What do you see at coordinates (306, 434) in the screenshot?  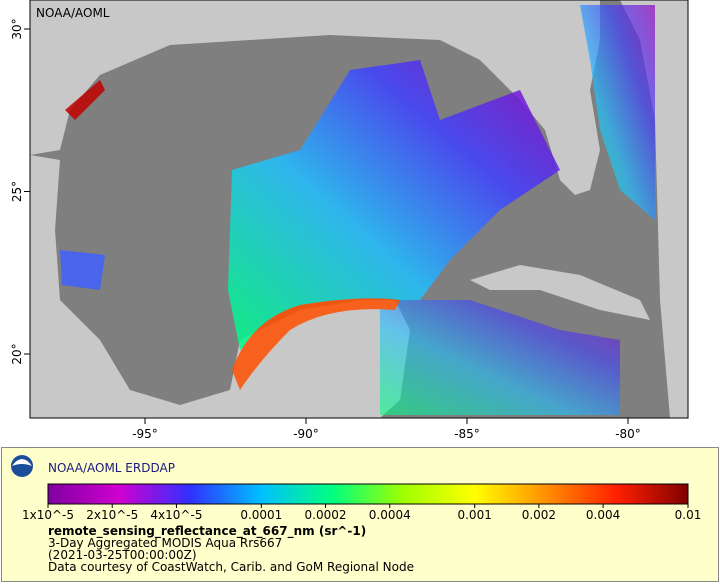 I see `lon-tick-label: -90°` at bounding box center [306, 434].